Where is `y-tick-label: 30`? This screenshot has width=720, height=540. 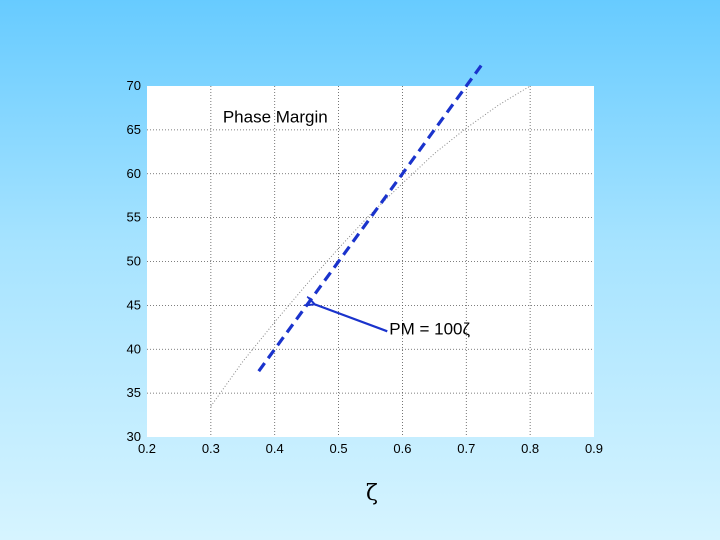
y-tick-label: 30 is located at coordinates (134, 436).